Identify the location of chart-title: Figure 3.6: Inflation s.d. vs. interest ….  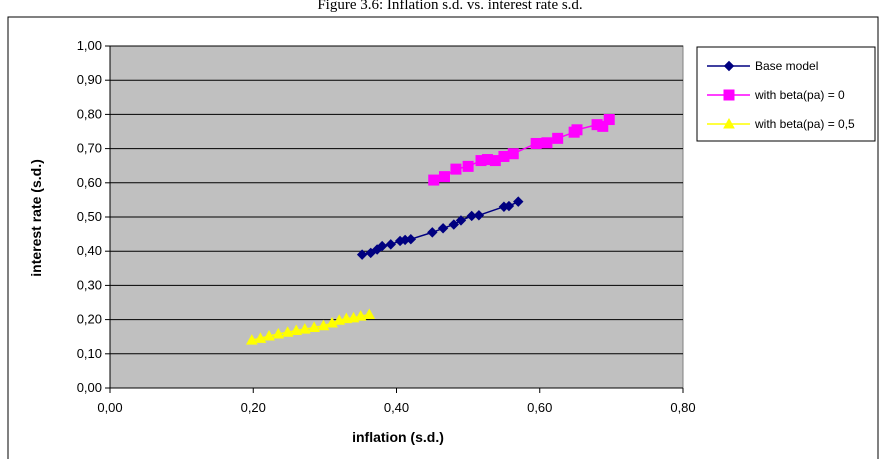
(449, 6).